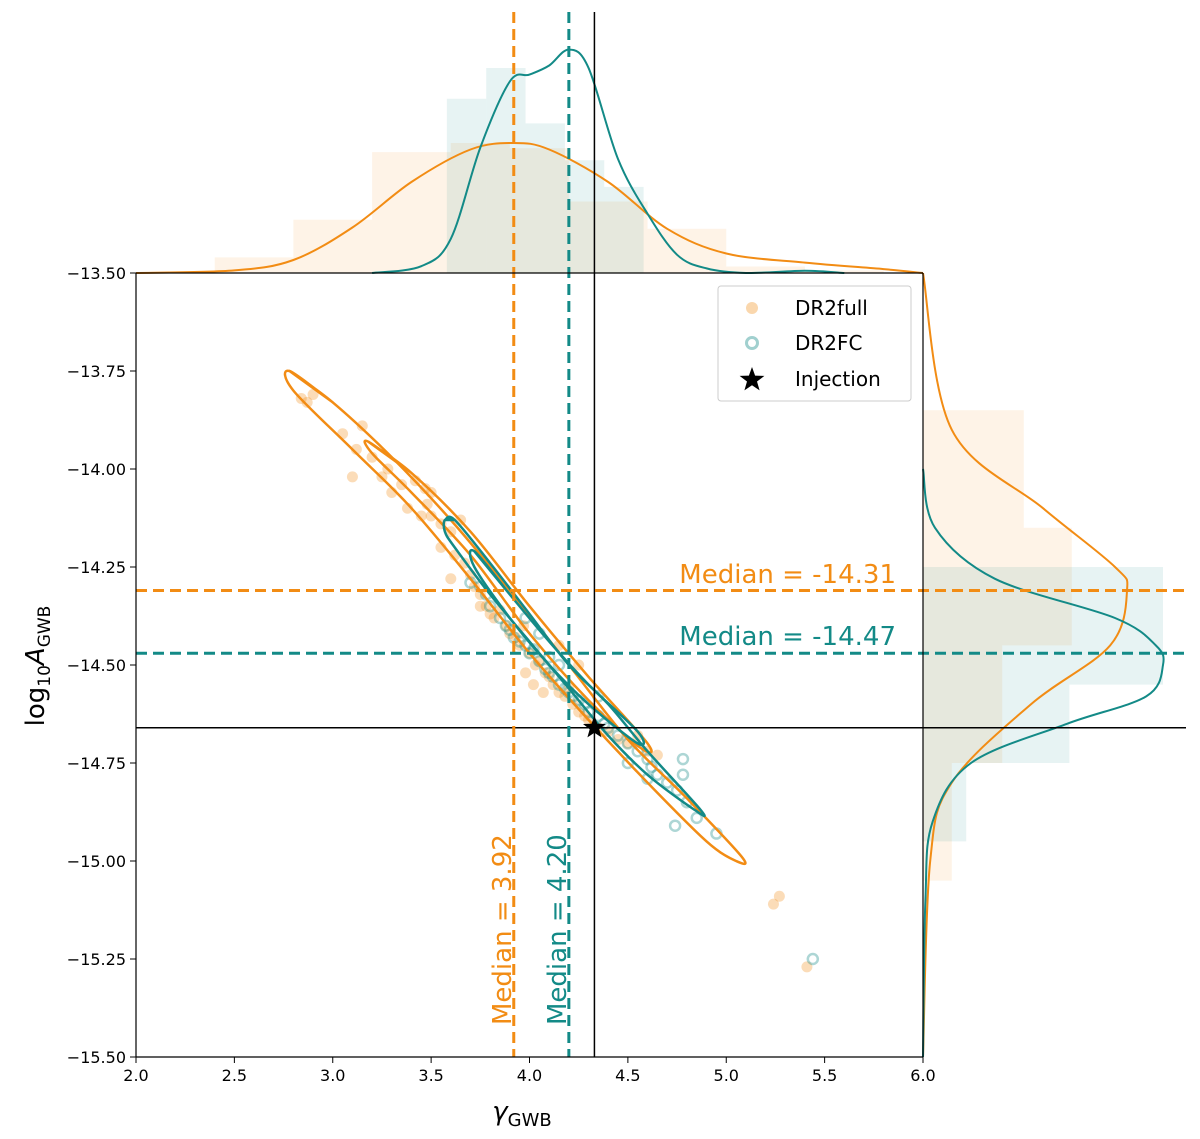  Describe the element at coordinates (831, 308) in the screenshot. I see `legend-label-dr2full: DR2full` at that location.